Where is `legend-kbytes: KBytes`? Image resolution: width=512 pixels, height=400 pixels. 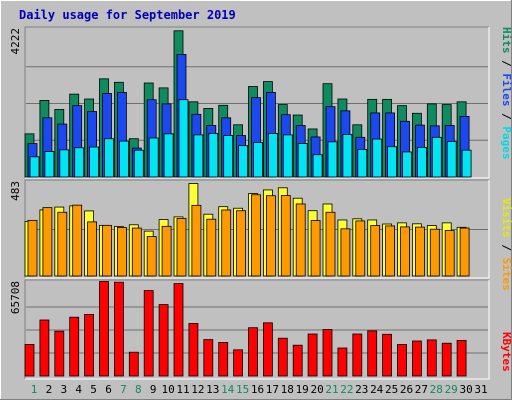
legend-kbytes: KBytes is located at coordinates (506, 352).